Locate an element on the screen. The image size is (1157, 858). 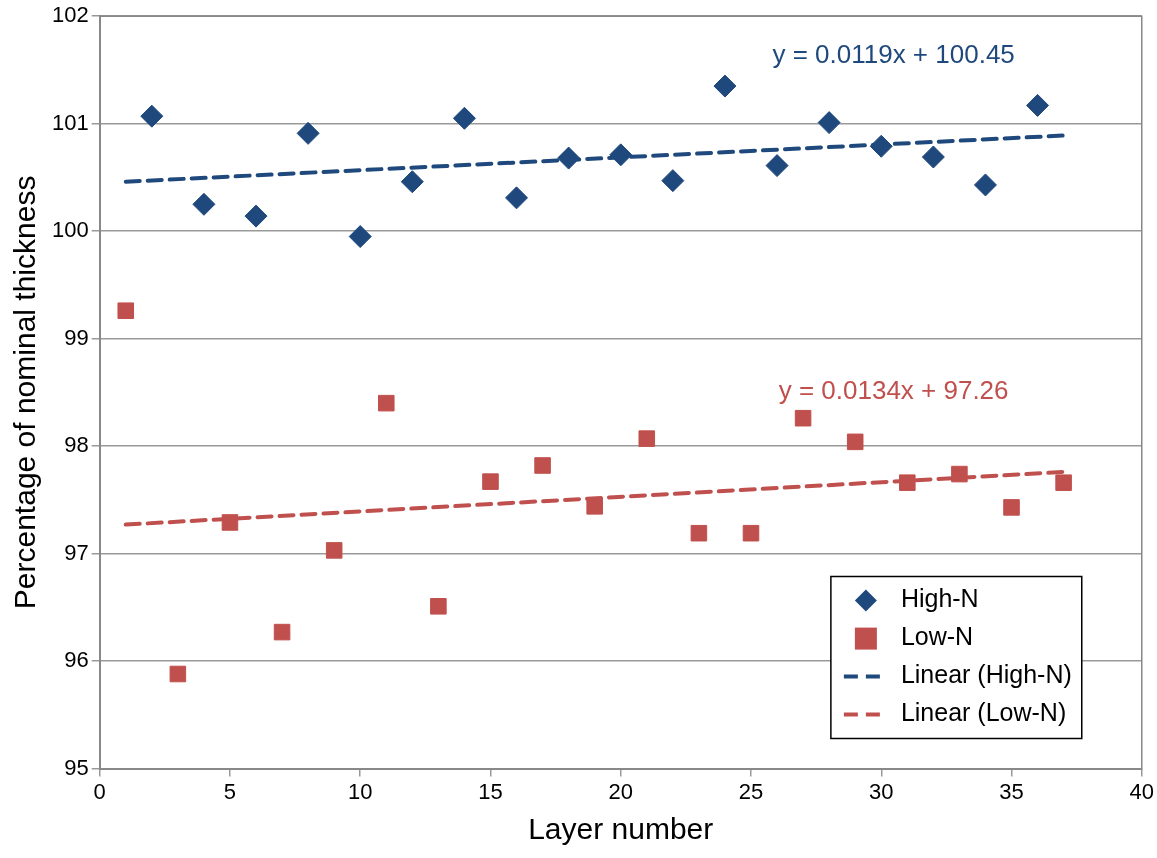
y-tick-label: 95 is located at coordinates (76, 767).